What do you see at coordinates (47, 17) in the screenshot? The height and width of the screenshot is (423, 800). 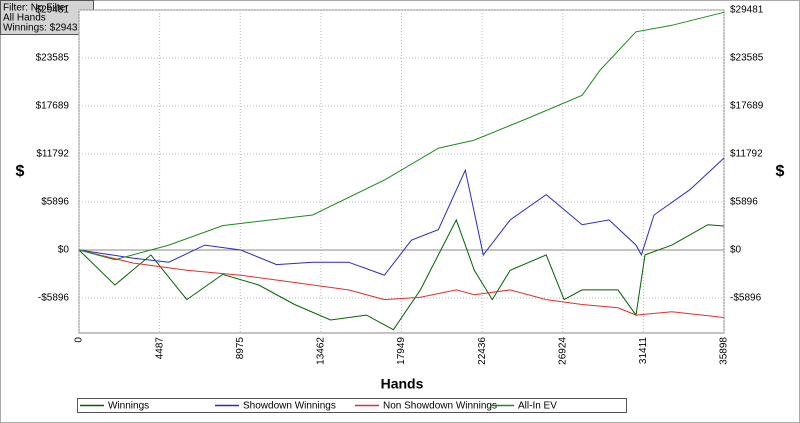 I see `info-box` at bounding box center [47, 17].